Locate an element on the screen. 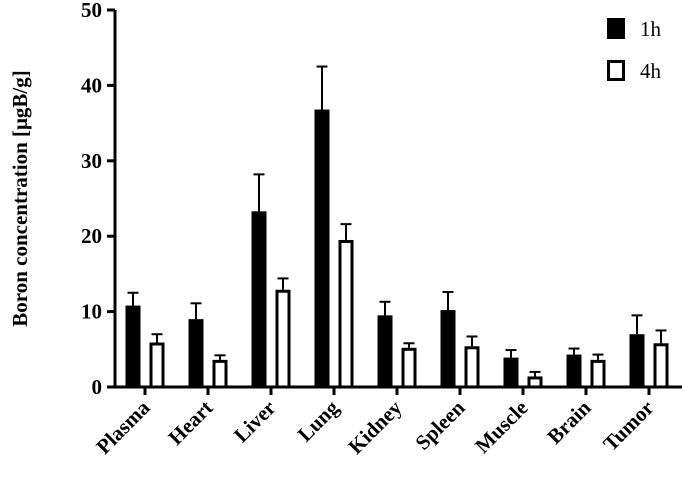  bar-4h-kidney is located at coordinates (409, 368).